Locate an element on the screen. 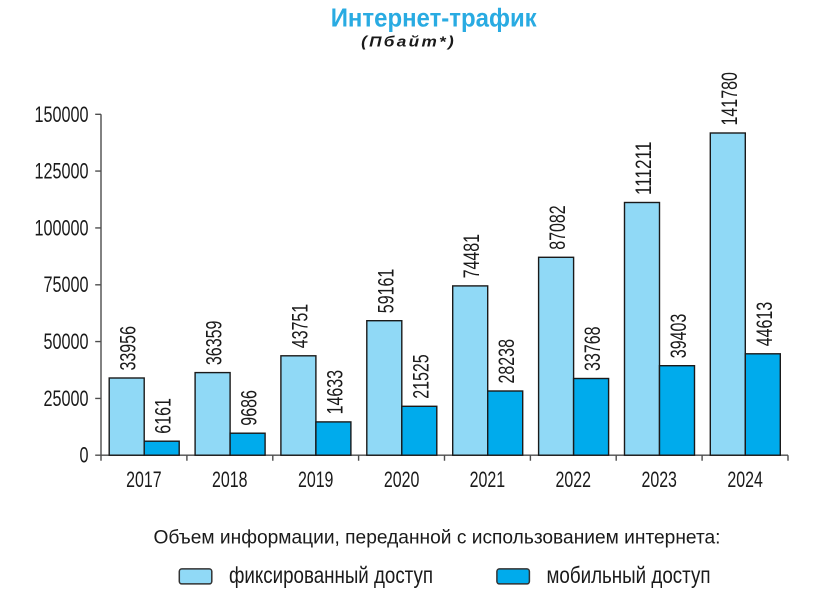 This screenshot has height=602, width=840. svg-text: 6161 is located at coordinates (163, 416).